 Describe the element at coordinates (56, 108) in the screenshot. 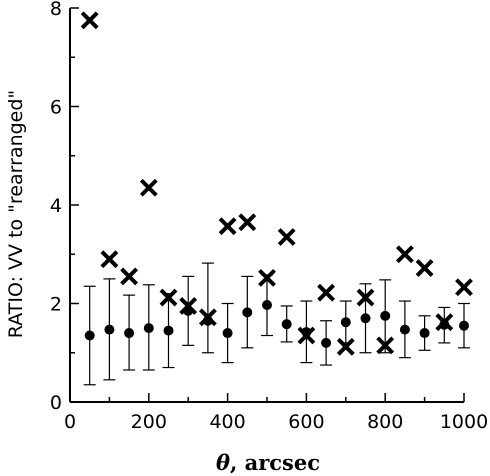

I see `y-tick-label: 6` at that location.